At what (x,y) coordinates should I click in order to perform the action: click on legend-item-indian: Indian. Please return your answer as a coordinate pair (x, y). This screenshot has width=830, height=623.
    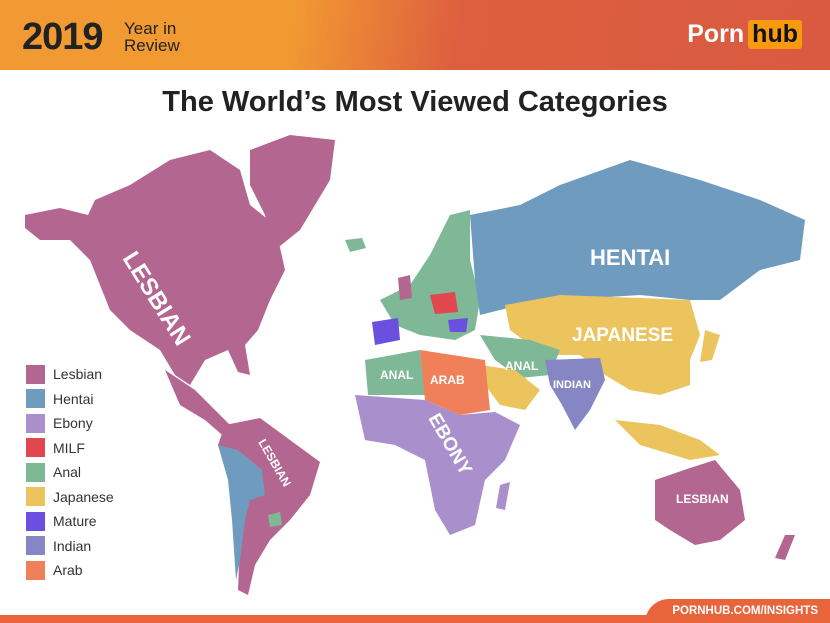
    Looking at the image, I should click on (70, 546).